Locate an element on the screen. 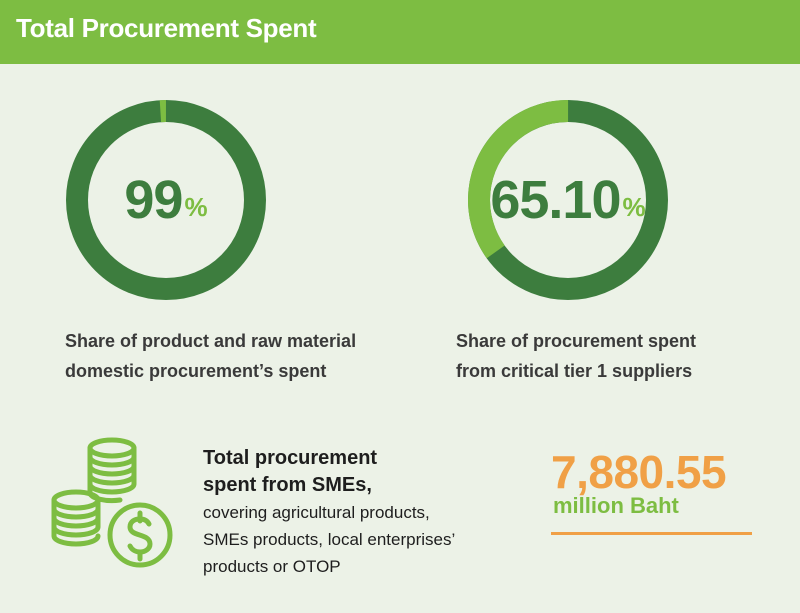 This screenshot has height=613, width=800. tier1-share-value: 65.10 is located at coordinates (555, 200).